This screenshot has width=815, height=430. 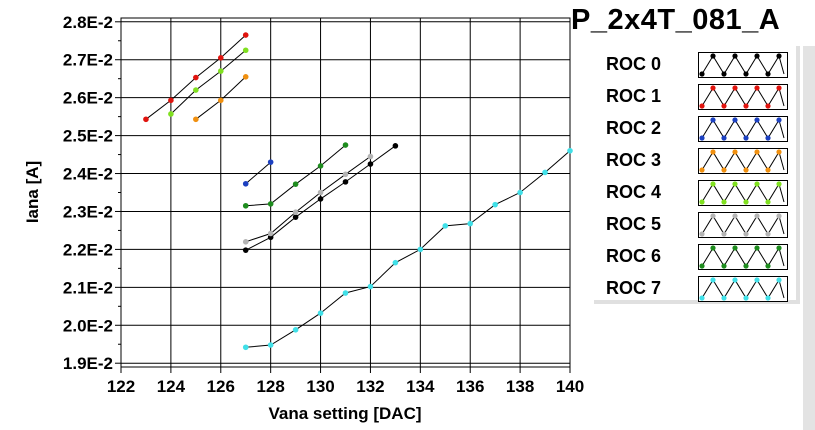 I want to click on x-tick-label: 140, so click(x=570, y=386).